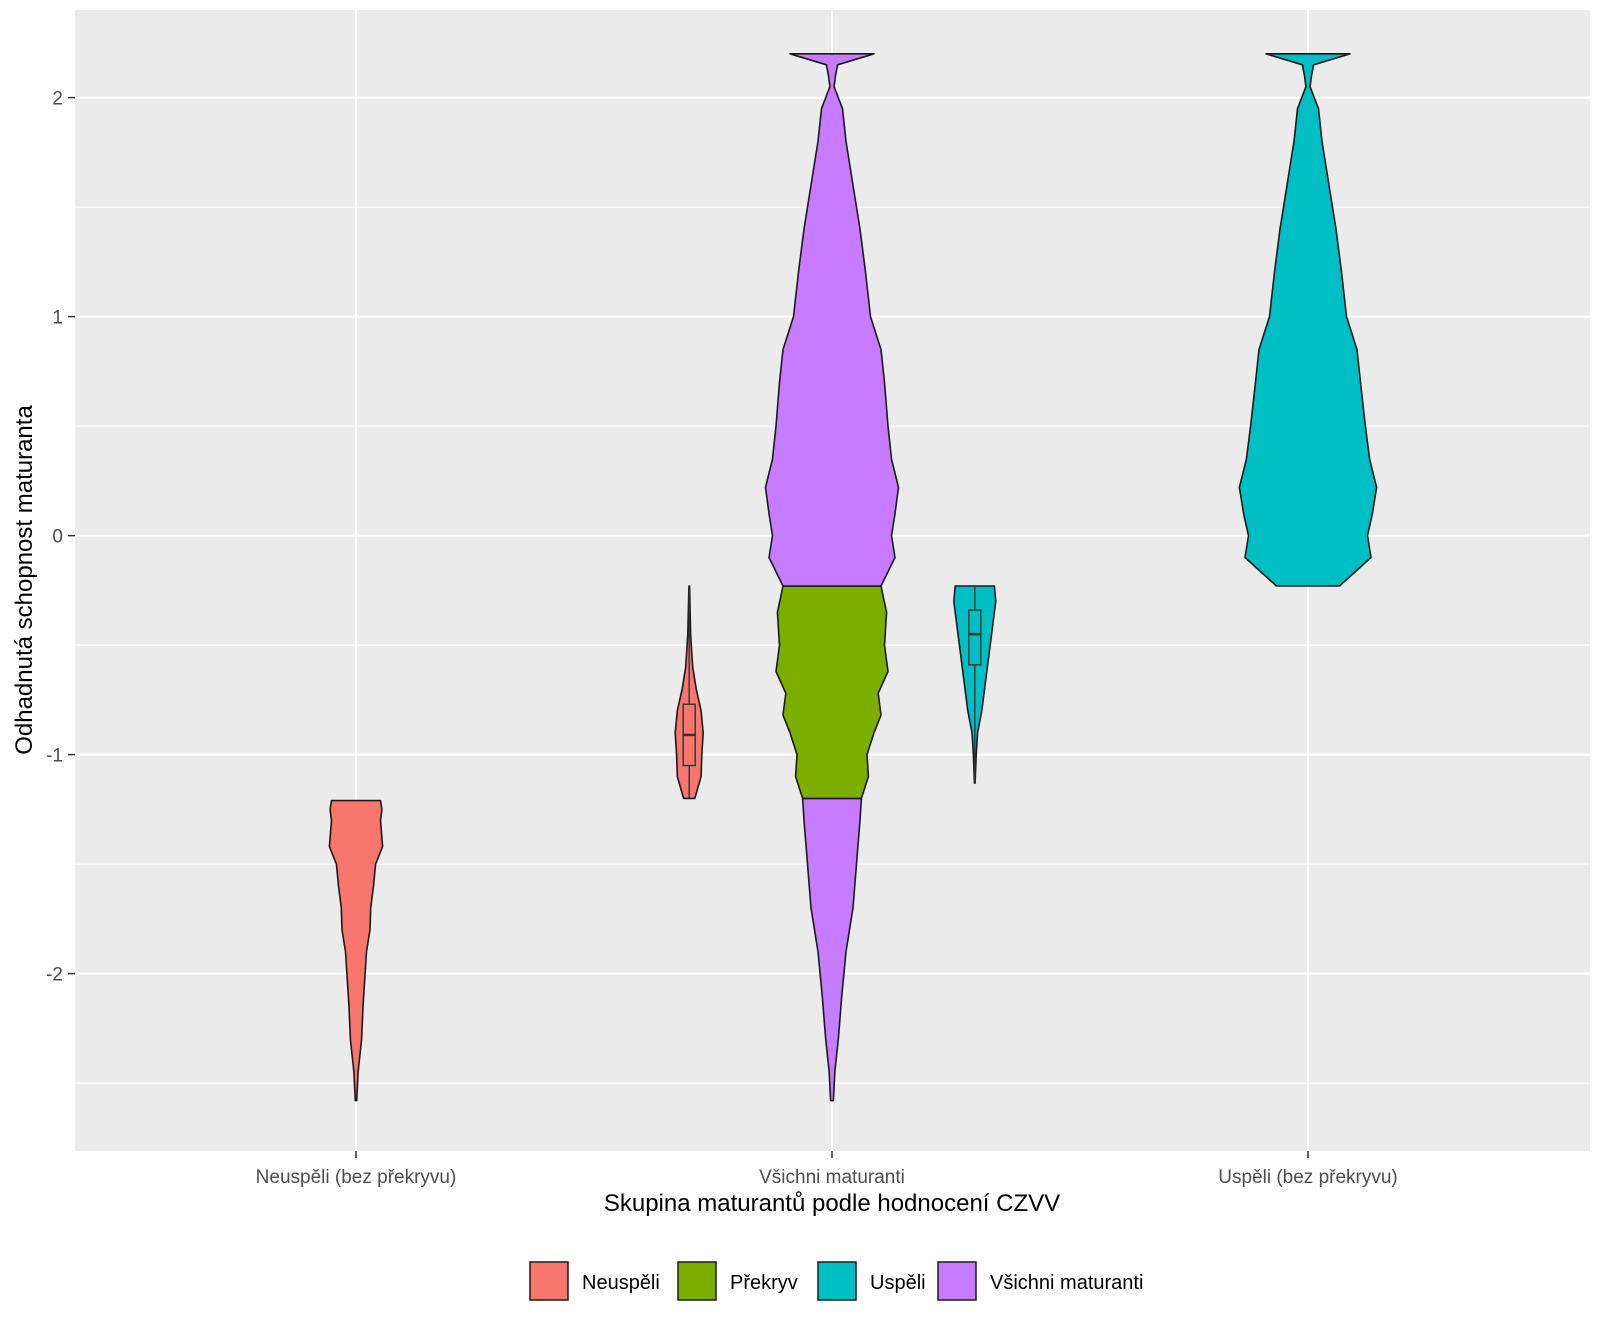  Describe the element at coordinates (957, 1281) in the screenshot. I see `legend-key-vsichni-maturanti` at that location.